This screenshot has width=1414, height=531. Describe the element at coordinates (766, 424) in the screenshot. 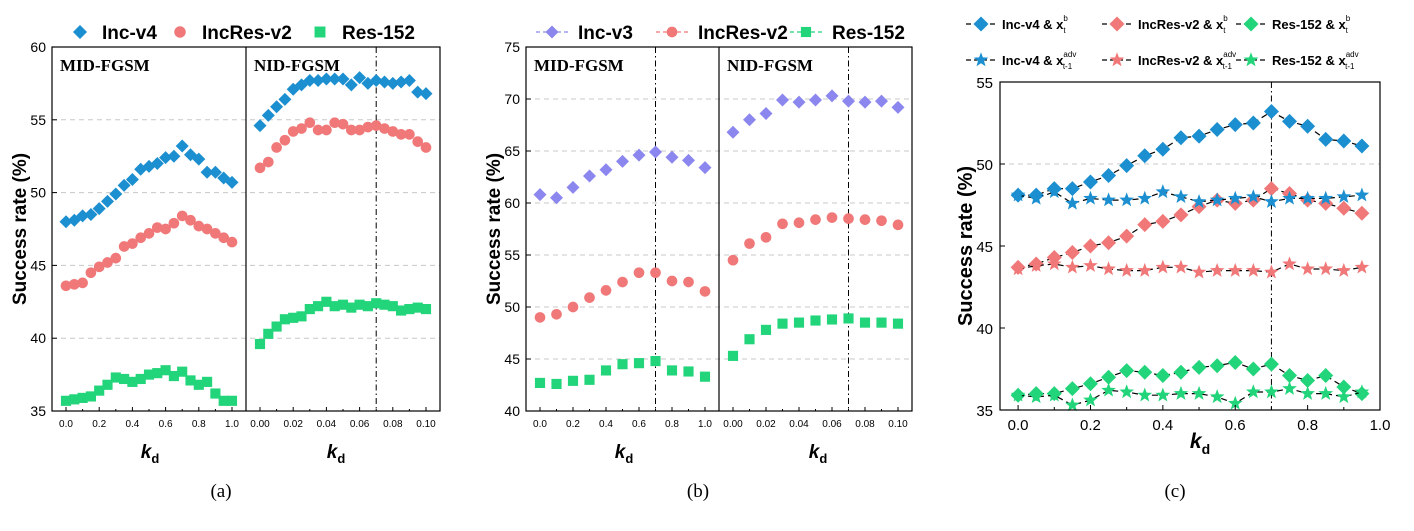

I see `x-tick-label: 0.02` at that location.